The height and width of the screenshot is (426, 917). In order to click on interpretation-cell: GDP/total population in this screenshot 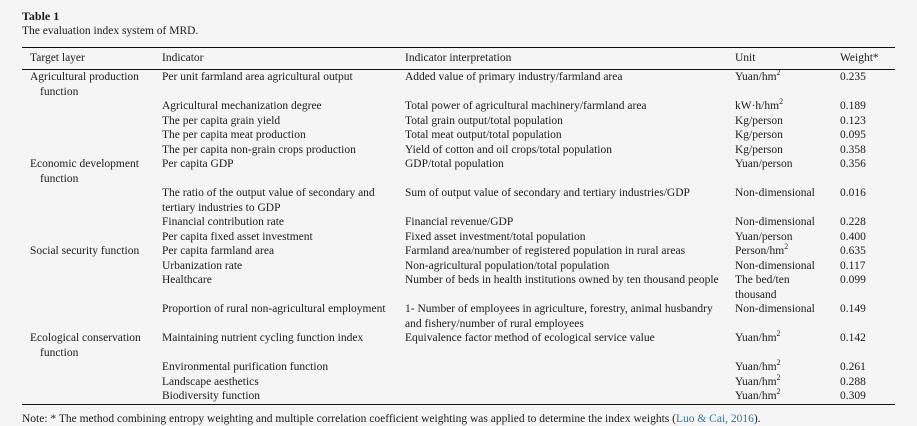, I will do `click(454, 164)`.